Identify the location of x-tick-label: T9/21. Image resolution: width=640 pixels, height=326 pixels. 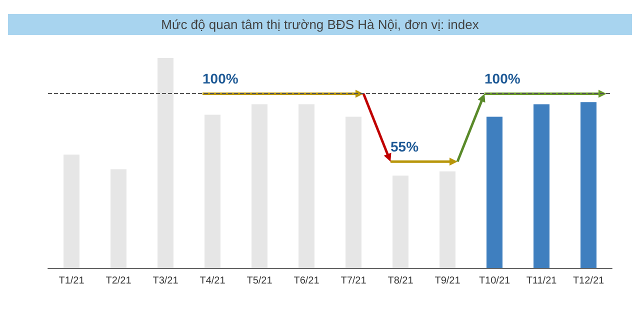
(447, 281).